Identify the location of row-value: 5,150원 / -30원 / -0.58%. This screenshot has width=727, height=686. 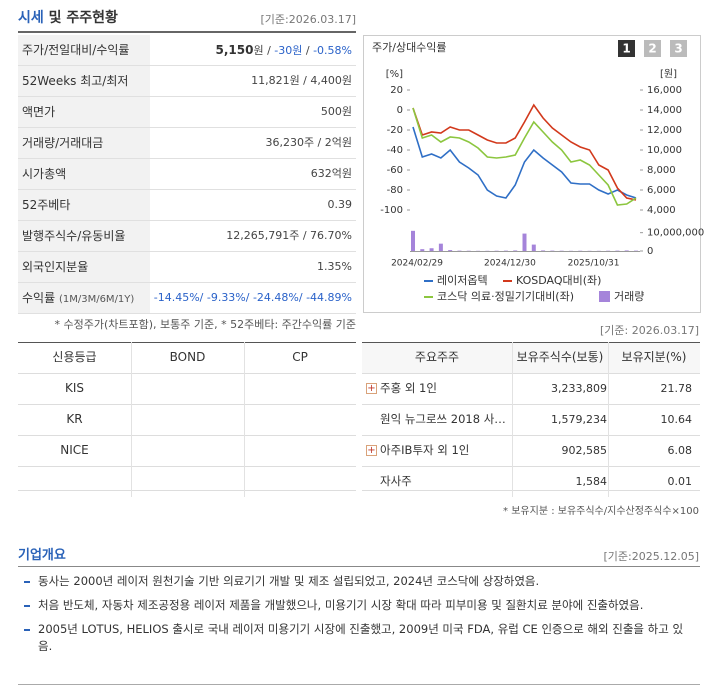
(283, 50).